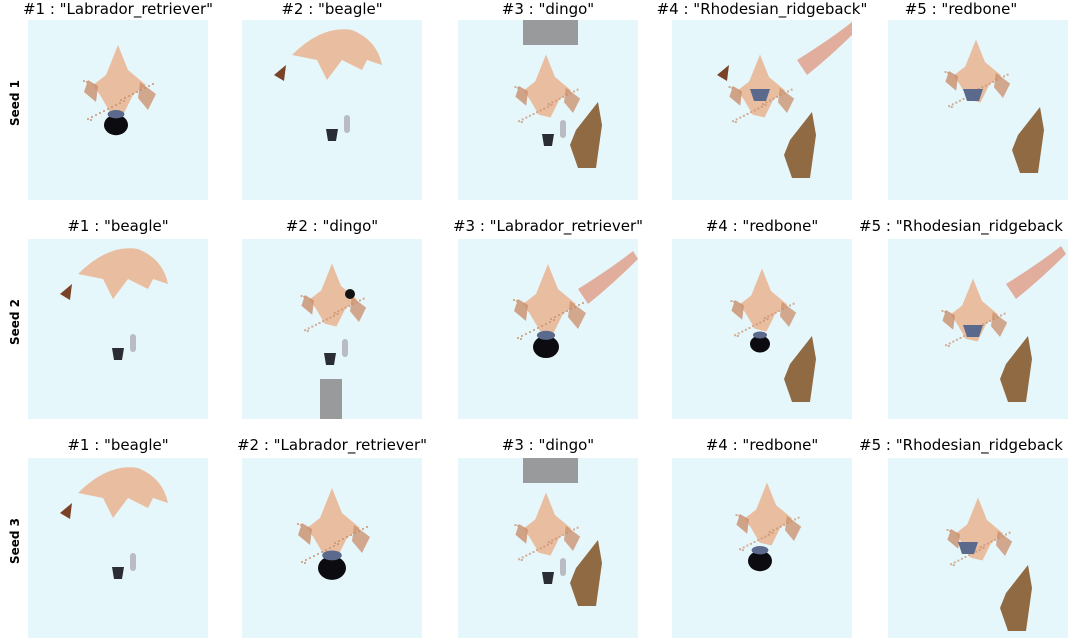  What do you see at coordinates (118, 9) in the screenshot?
I see `panel-title: #1 : "Labrador_retriever"` at bounding box center [118, 9].